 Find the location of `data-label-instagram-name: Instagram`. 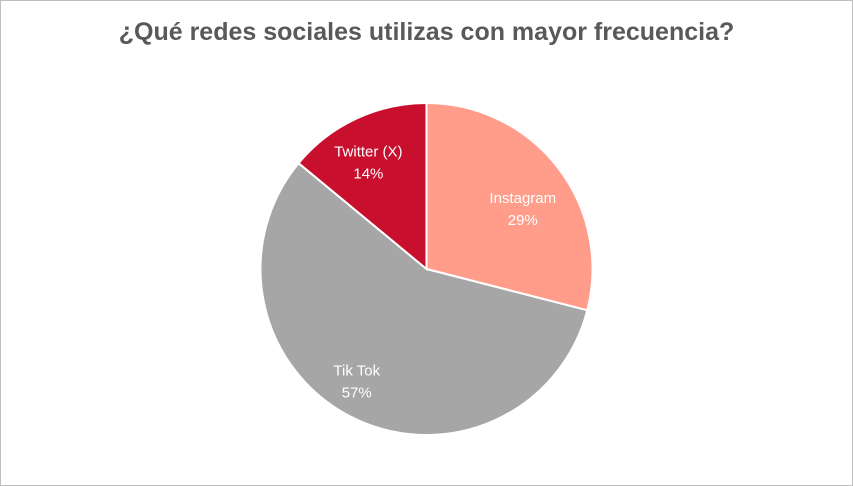

data-label-instagram-name: Instagram is located at coordinates (522, 198).